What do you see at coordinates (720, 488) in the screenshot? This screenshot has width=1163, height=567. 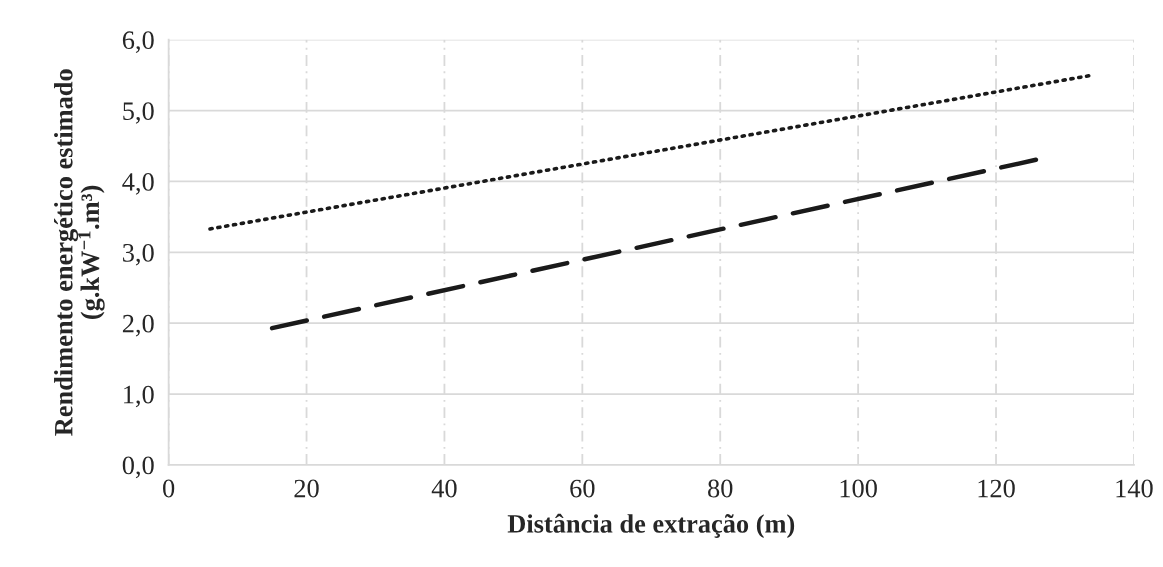 I see `x-tick-label: 80` at bounding box center [720, 488].